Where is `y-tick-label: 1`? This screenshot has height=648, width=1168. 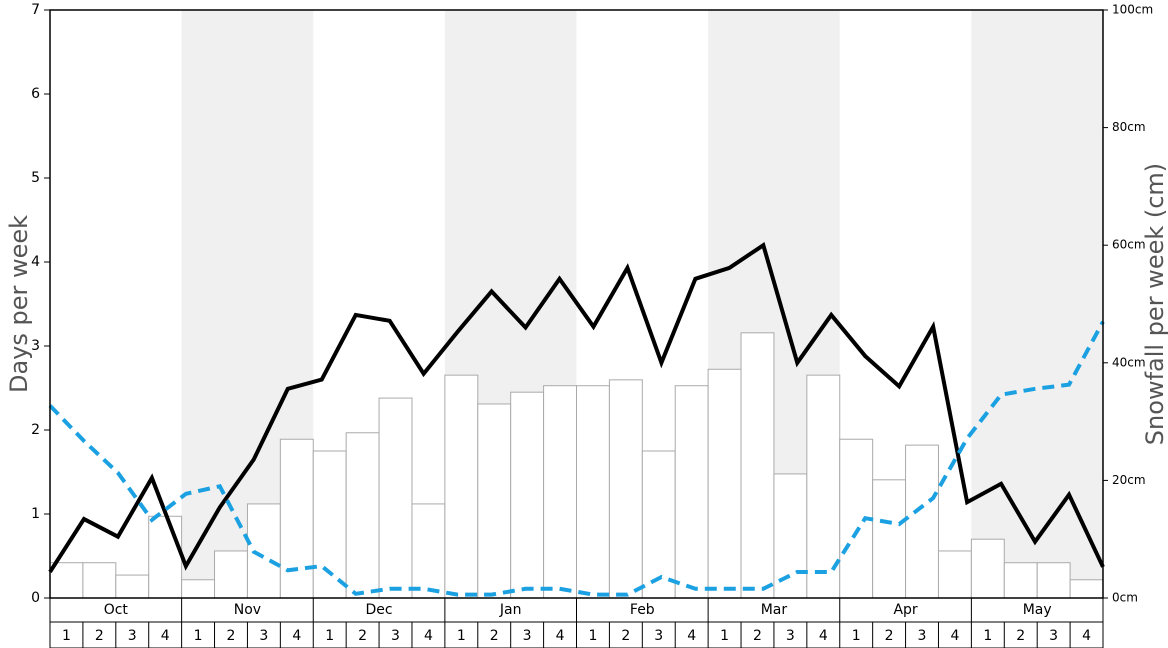 y-tick-label: 1 is located at coordinates (35, 514).